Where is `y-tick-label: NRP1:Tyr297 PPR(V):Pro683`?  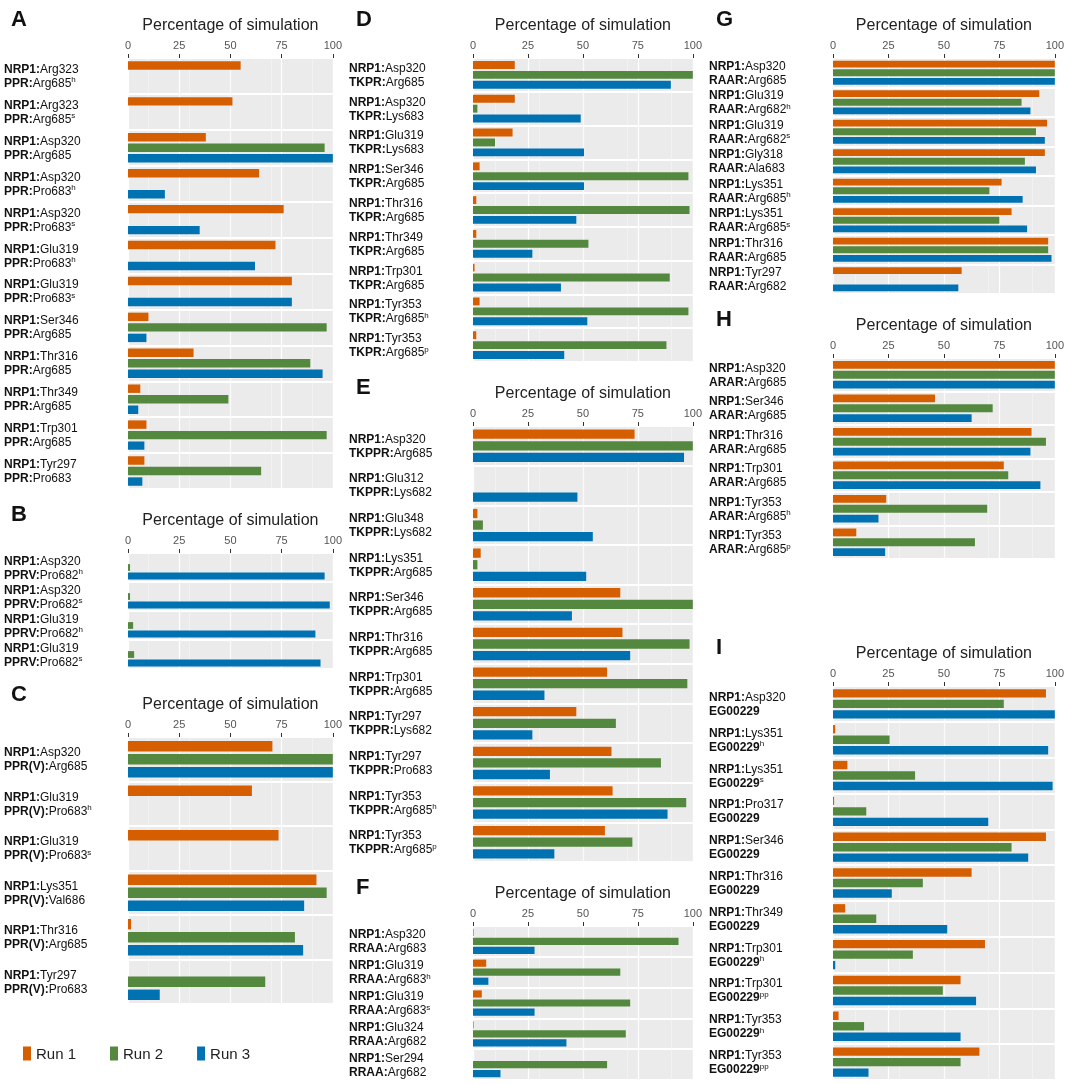 y-tick-label: NRP1:Tyr297 PPR(V):Pro683 is located at coordinates (46, 981).